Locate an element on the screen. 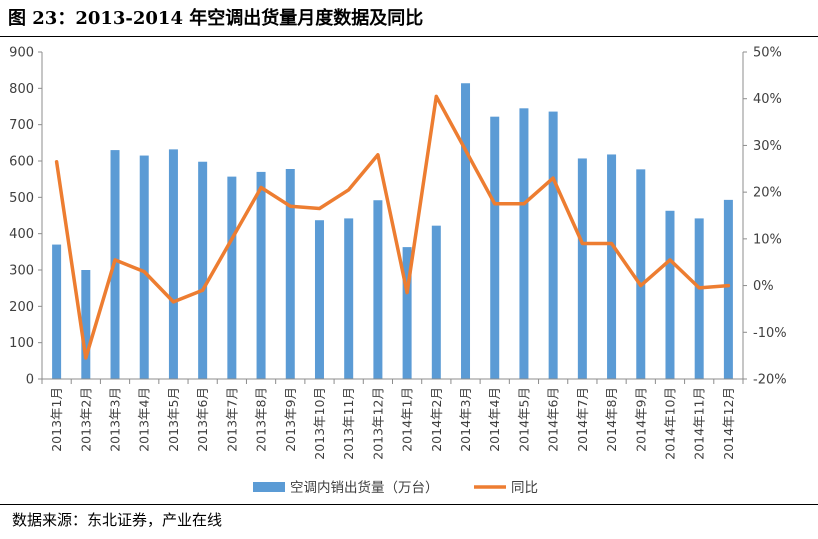  x-tick-label: 2013年11月 is located at coordinates (348, 423).